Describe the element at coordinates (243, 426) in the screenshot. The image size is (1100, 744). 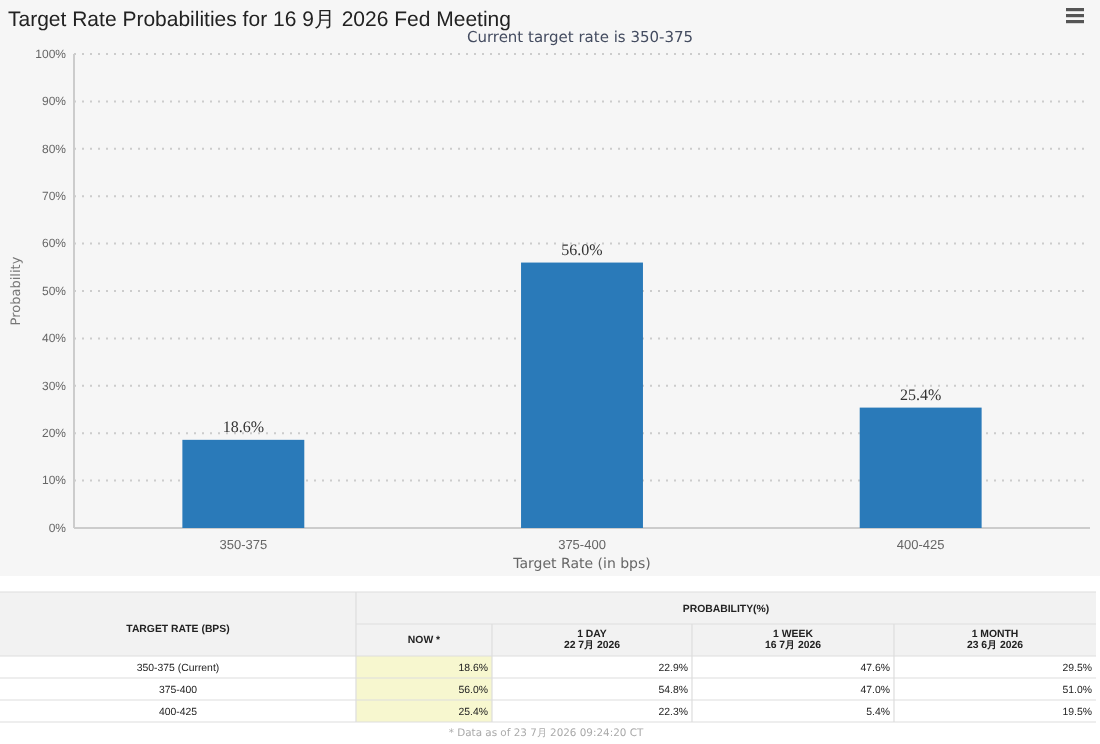
I see `data-label: 18.6%` at that location.